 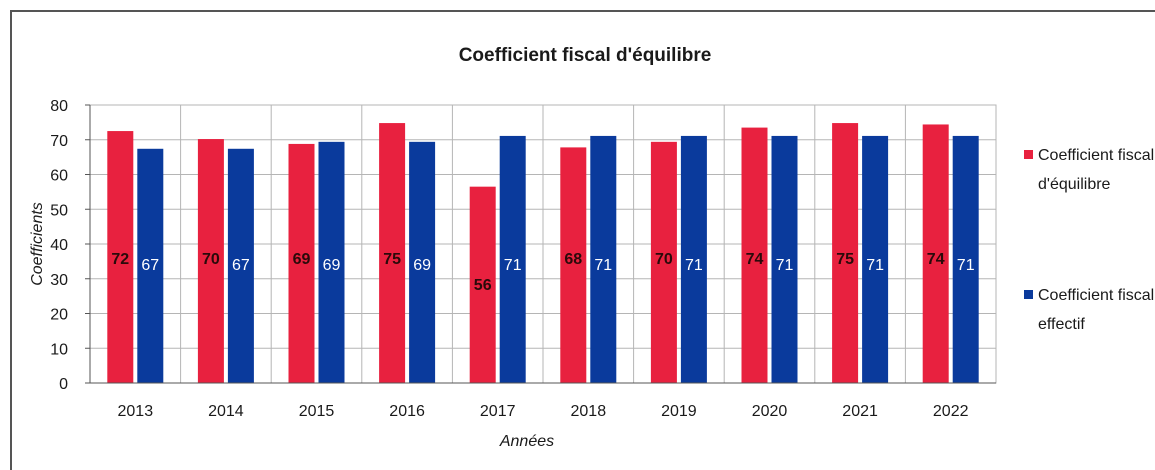 What do you see at coordinates (498, 411) in the screenshot?
I see `x-tick-label: 2017` at bounding box center [498, 411].